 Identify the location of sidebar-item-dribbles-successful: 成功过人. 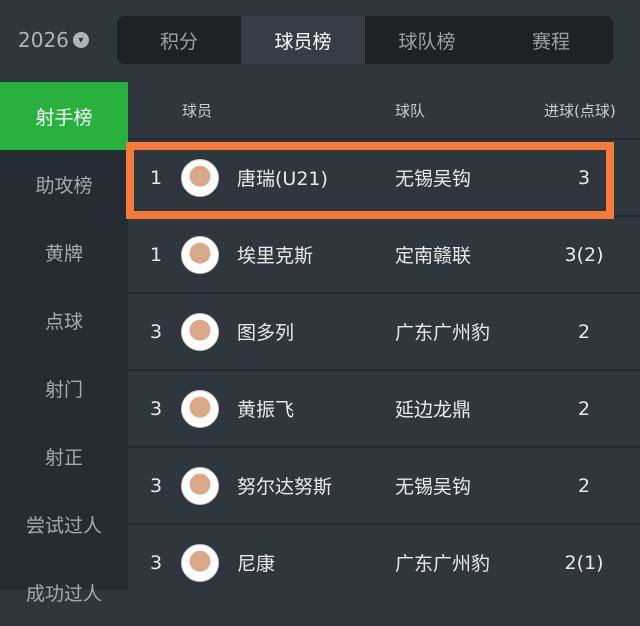
(63, 593).